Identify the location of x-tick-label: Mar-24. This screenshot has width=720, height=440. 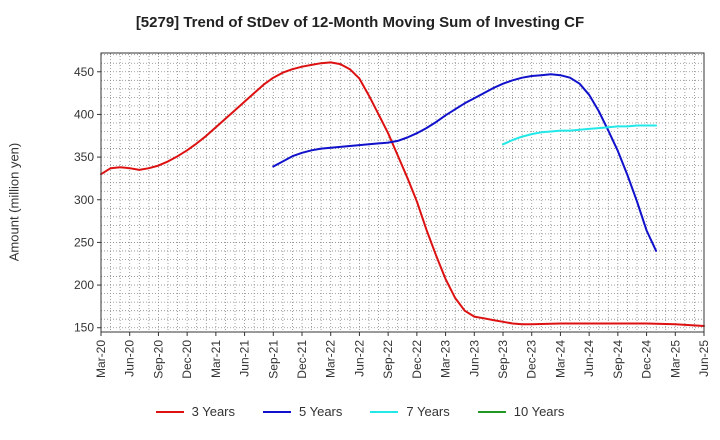
(560, 359).